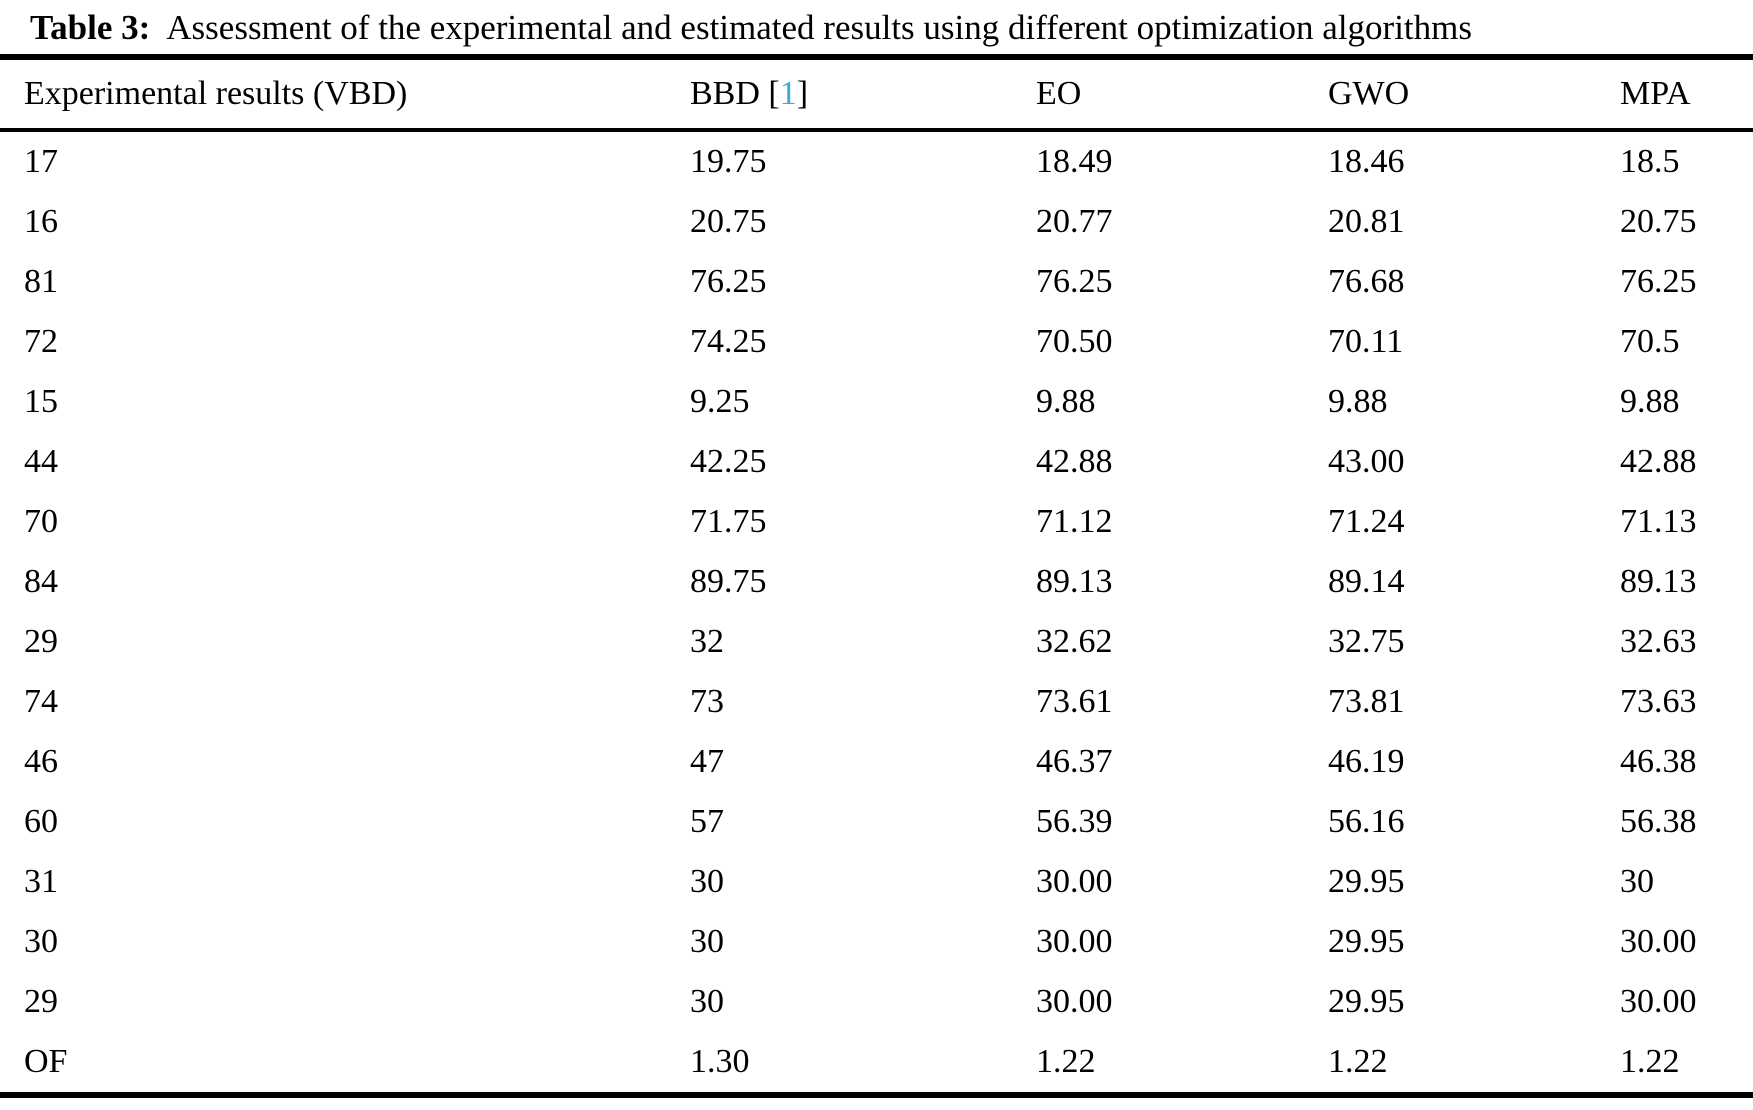 The image size is (1753, 1110). I want to click on table-cell: 18.5, so click(1650, 161).